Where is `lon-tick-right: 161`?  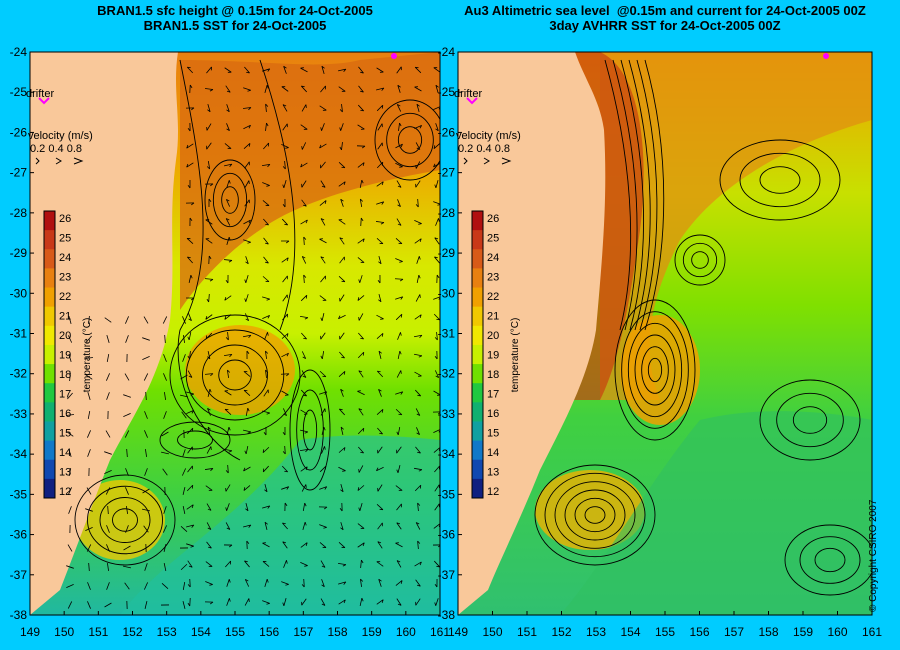 lon-tick-right: 161 is located at coordinates (872, 632).